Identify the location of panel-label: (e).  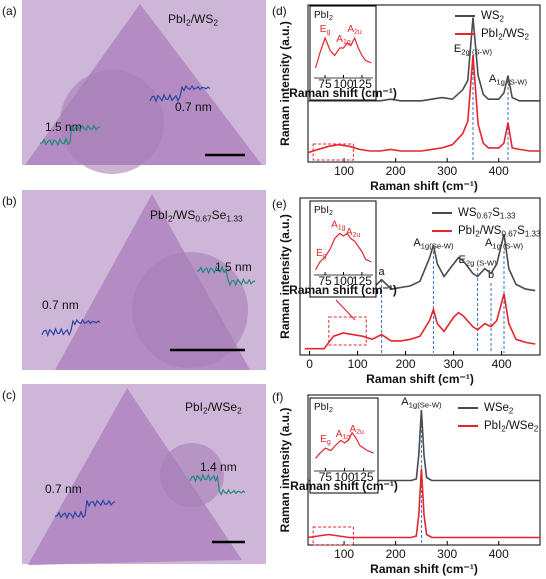
(279, 204).